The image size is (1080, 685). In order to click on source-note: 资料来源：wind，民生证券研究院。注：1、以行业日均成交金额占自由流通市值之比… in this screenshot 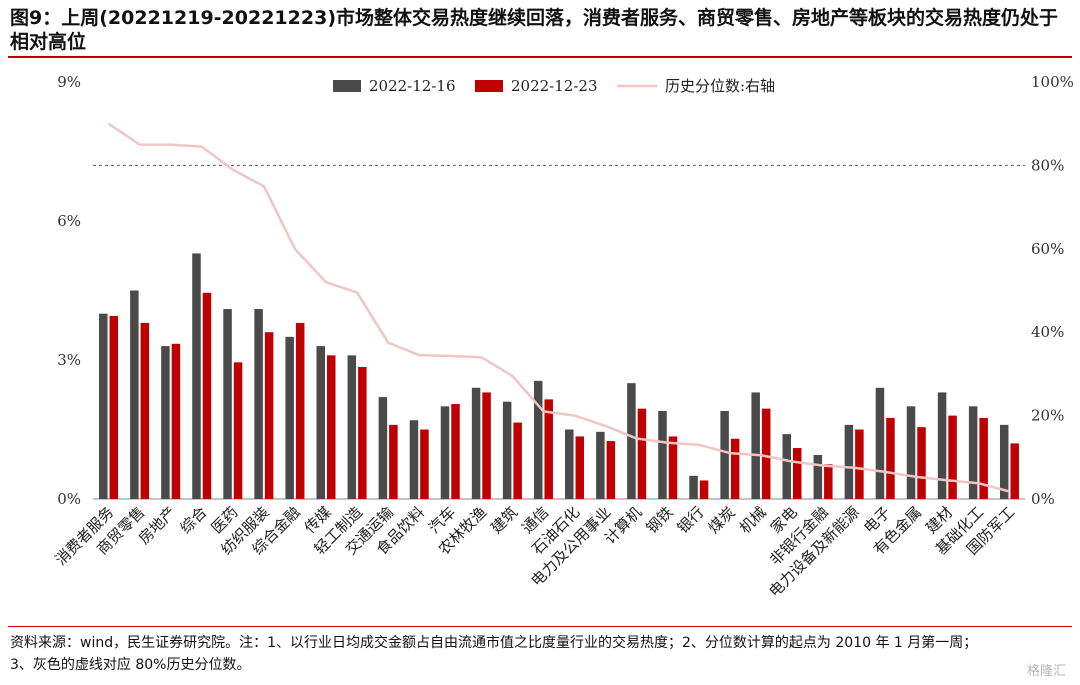, I will do `click(510, 654)`.